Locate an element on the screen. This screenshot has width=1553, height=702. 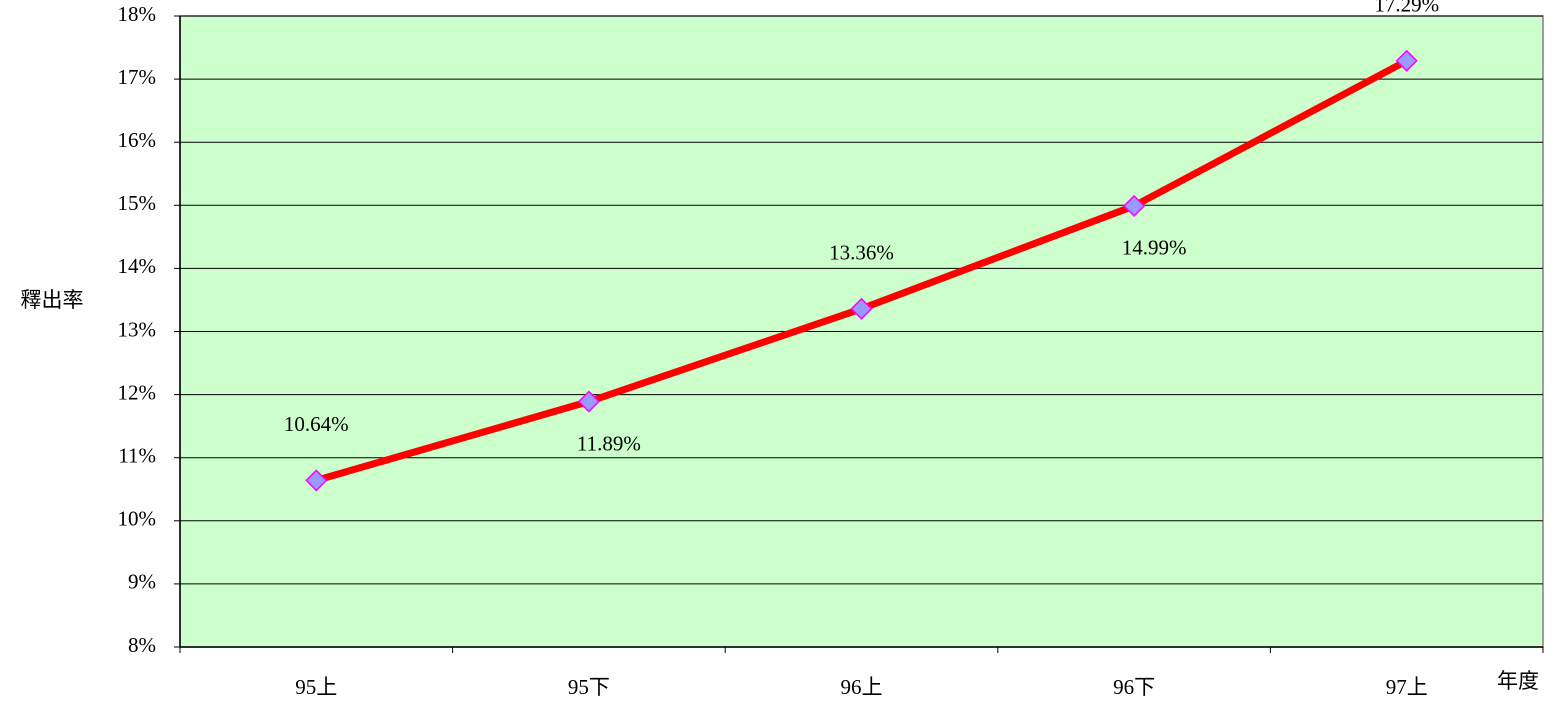
x-tick-label: 95下 is located at coordinates (589, 687).